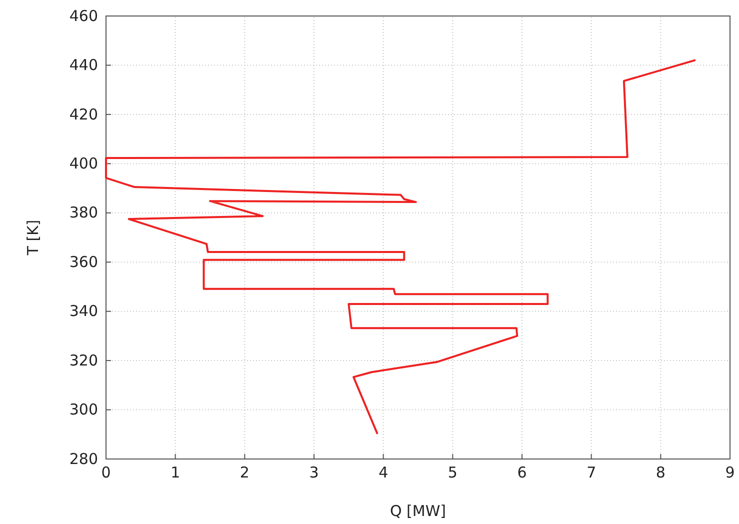  What do you see at coordinates (83, 65) in the screenshot?
I see `y-tick-label: 440` at bounding box center [83, 65].